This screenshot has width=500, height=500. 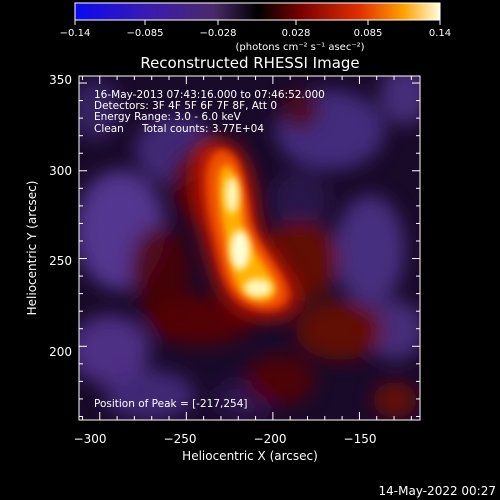 I want to click on colorbar-tick-label: 0.028, so click(x=296, y=33).